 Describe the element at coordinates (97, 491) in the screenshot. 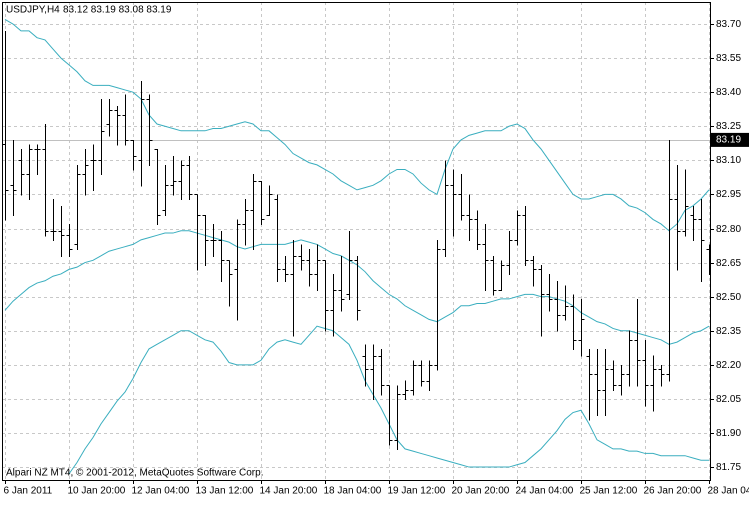

I see `x-tick-label: 10 Jan 20:00` at that location.